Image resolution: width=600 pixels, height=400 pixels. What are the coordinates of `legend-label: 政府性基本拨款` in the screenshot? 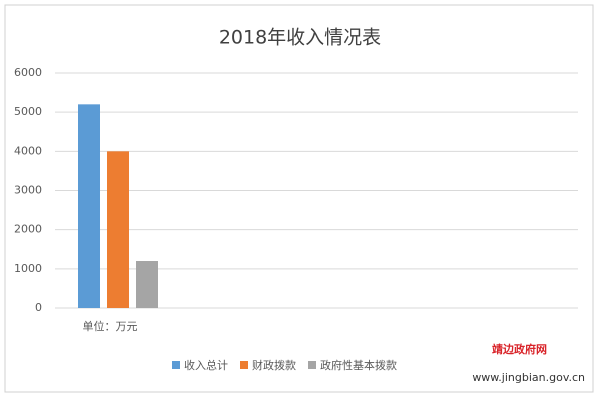 It's located at (358, 365).